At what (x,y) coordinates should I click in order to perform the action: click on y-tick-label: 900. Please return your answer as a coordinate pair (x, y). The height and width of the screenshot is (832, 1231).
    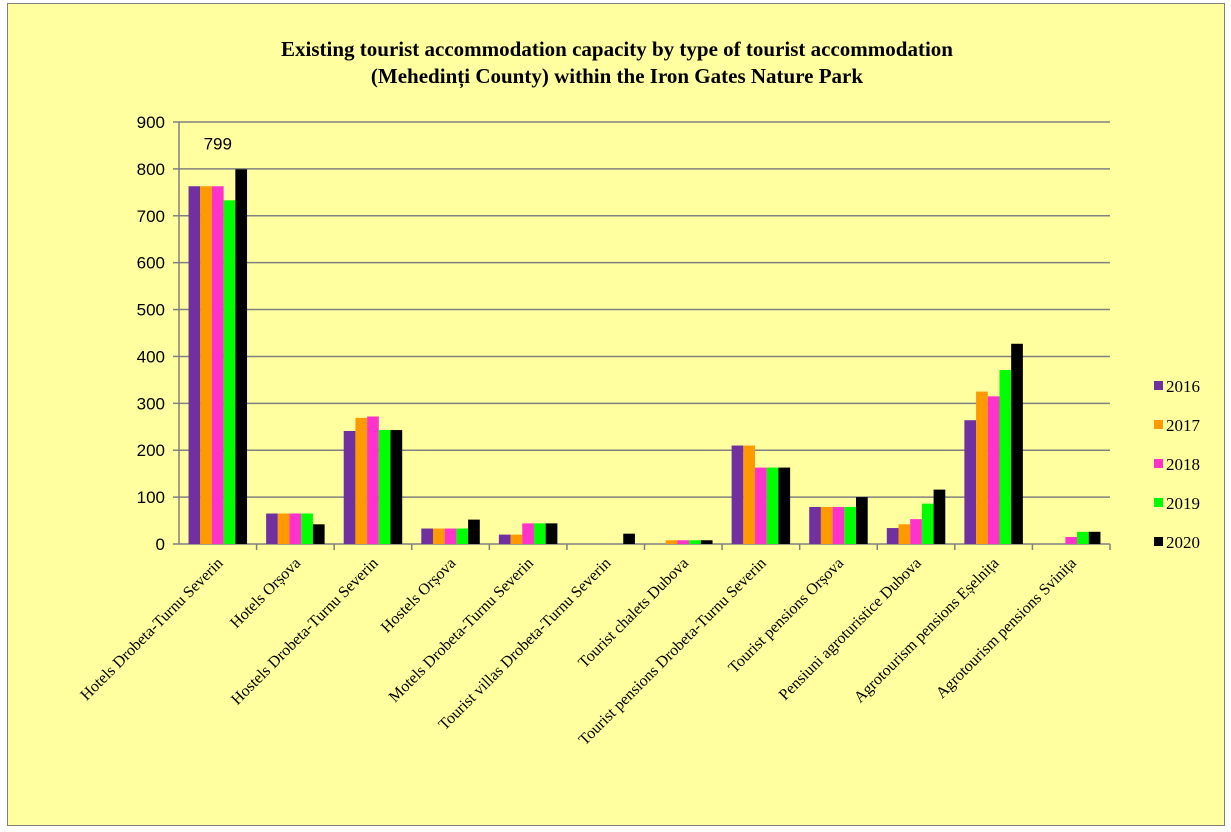
    Looking at the image, I should click on (151, 122).